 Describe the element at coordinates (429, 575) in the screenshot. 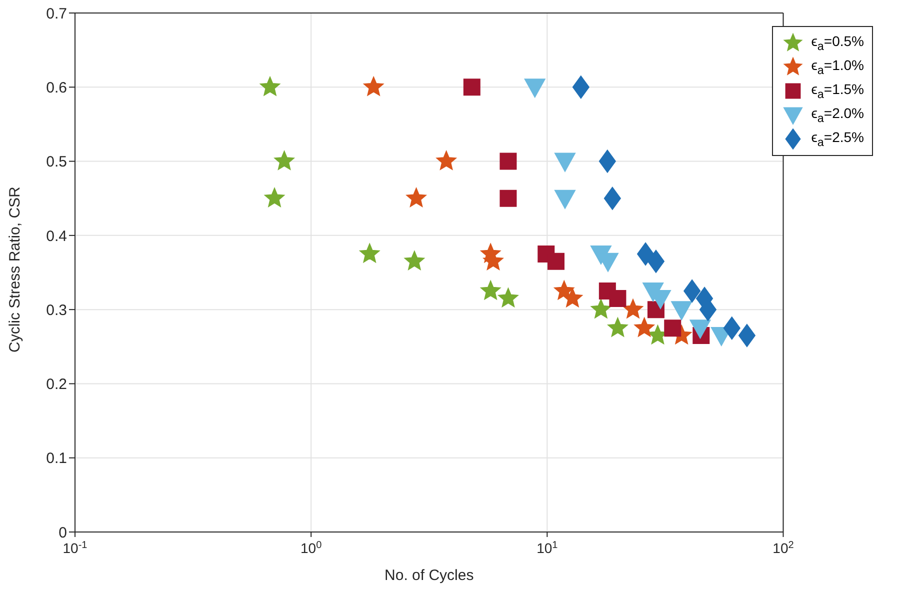

I see `x-axis-title: No. of Cycles` at that location.